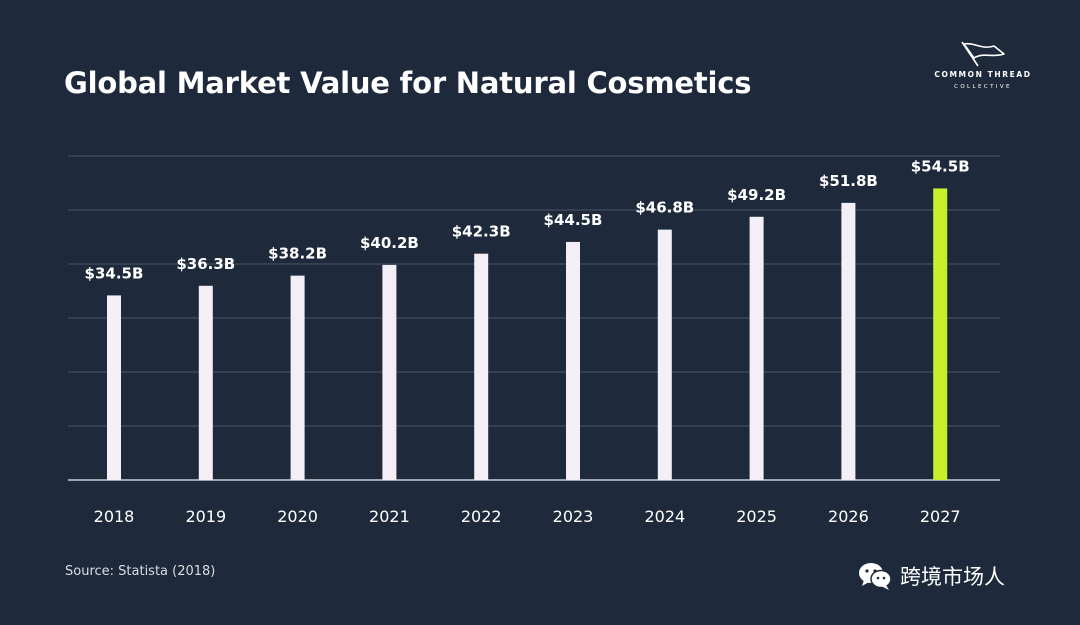 This screenshot has width=1080, height=625. I want to click on brand-name: COMMON THREAD, so click(983, 74).